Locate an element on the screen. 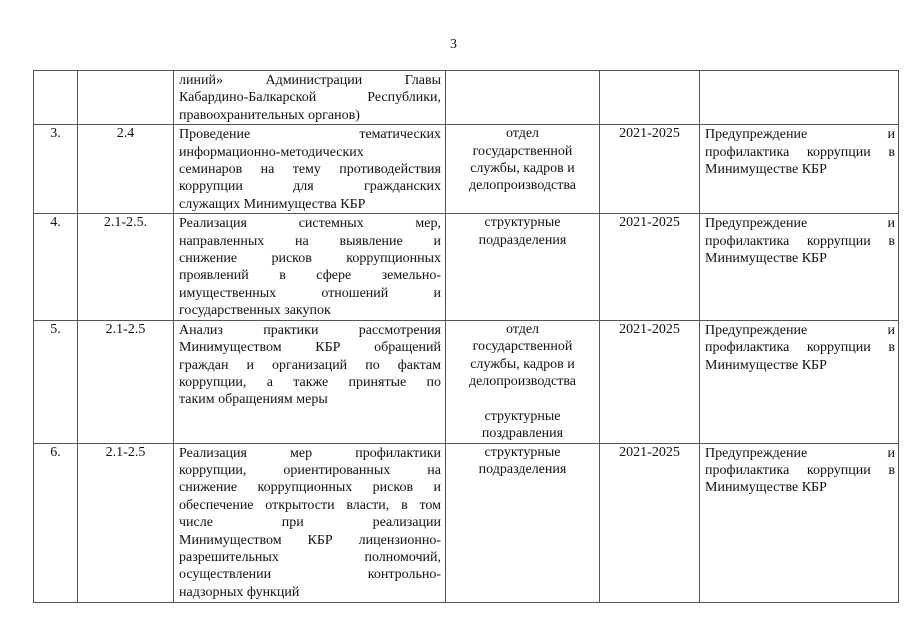  item-number-cell is located at coordinates (55, 97).